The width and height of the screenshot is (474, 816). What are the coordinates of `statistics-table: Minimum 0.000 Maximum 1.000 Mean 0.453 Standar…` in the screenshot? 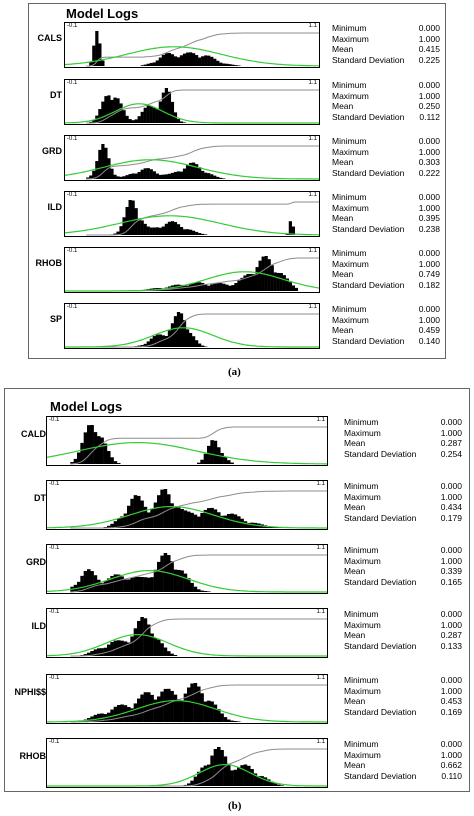 It's located at (403, 696).